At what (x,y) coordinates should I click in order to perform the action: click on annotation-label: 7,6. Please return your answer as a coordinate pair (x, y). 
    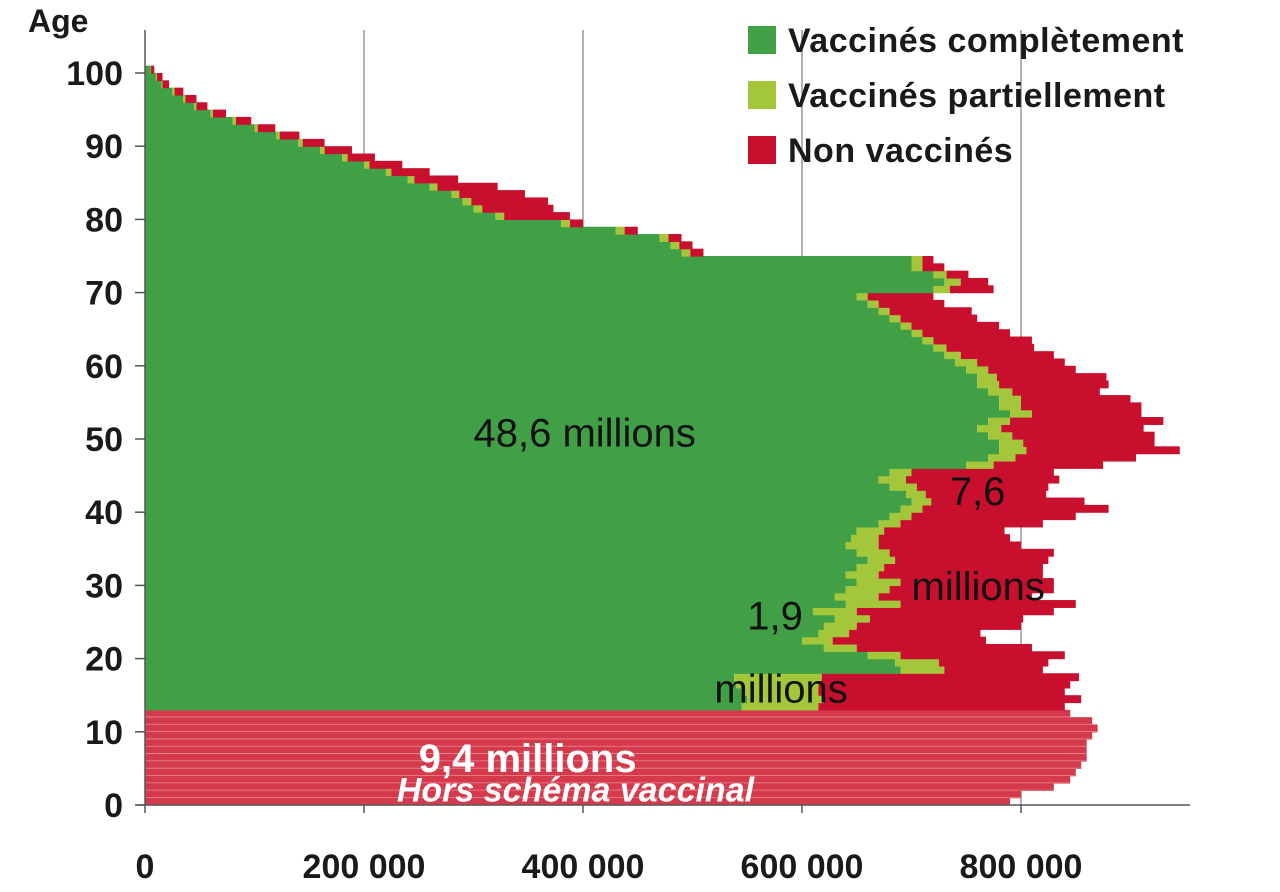
    Looking at the image, I should click on (978, 492).